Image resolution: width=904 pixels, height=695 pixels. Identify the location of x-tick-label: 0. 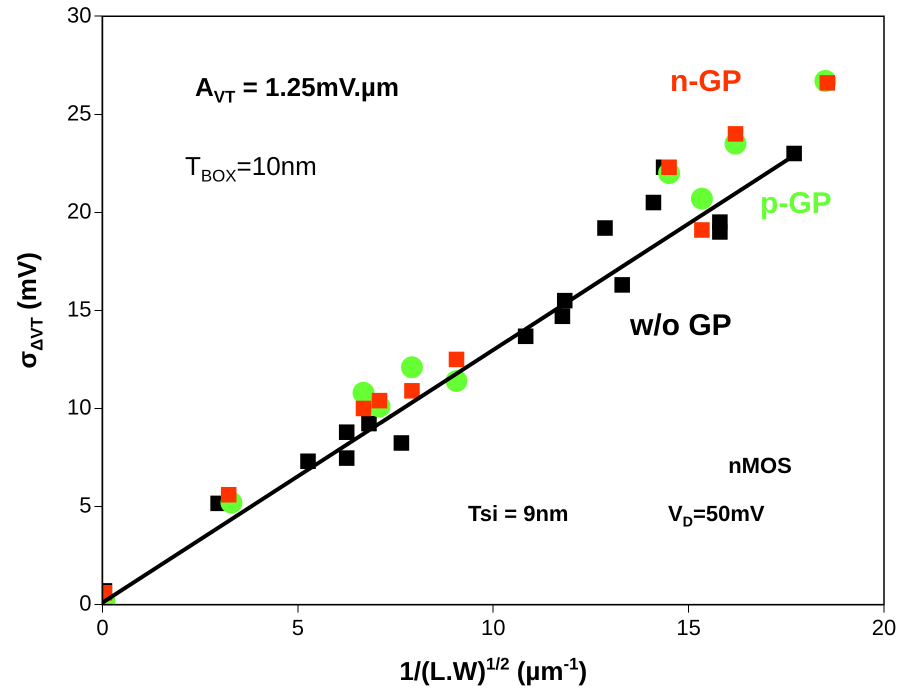
(102, 627).